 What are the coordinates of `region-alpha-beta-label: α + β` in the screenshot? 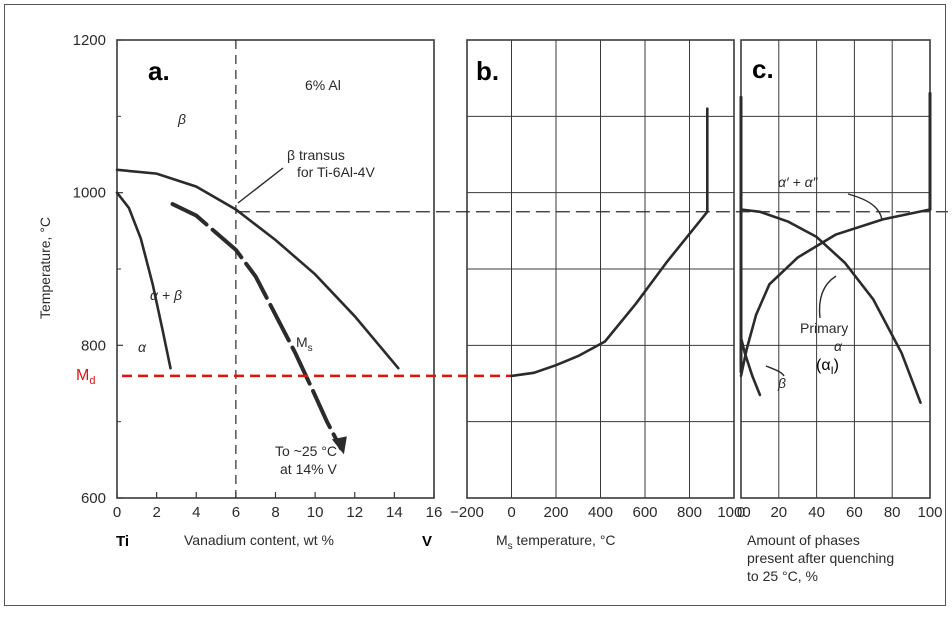 It's located at (166, 295).